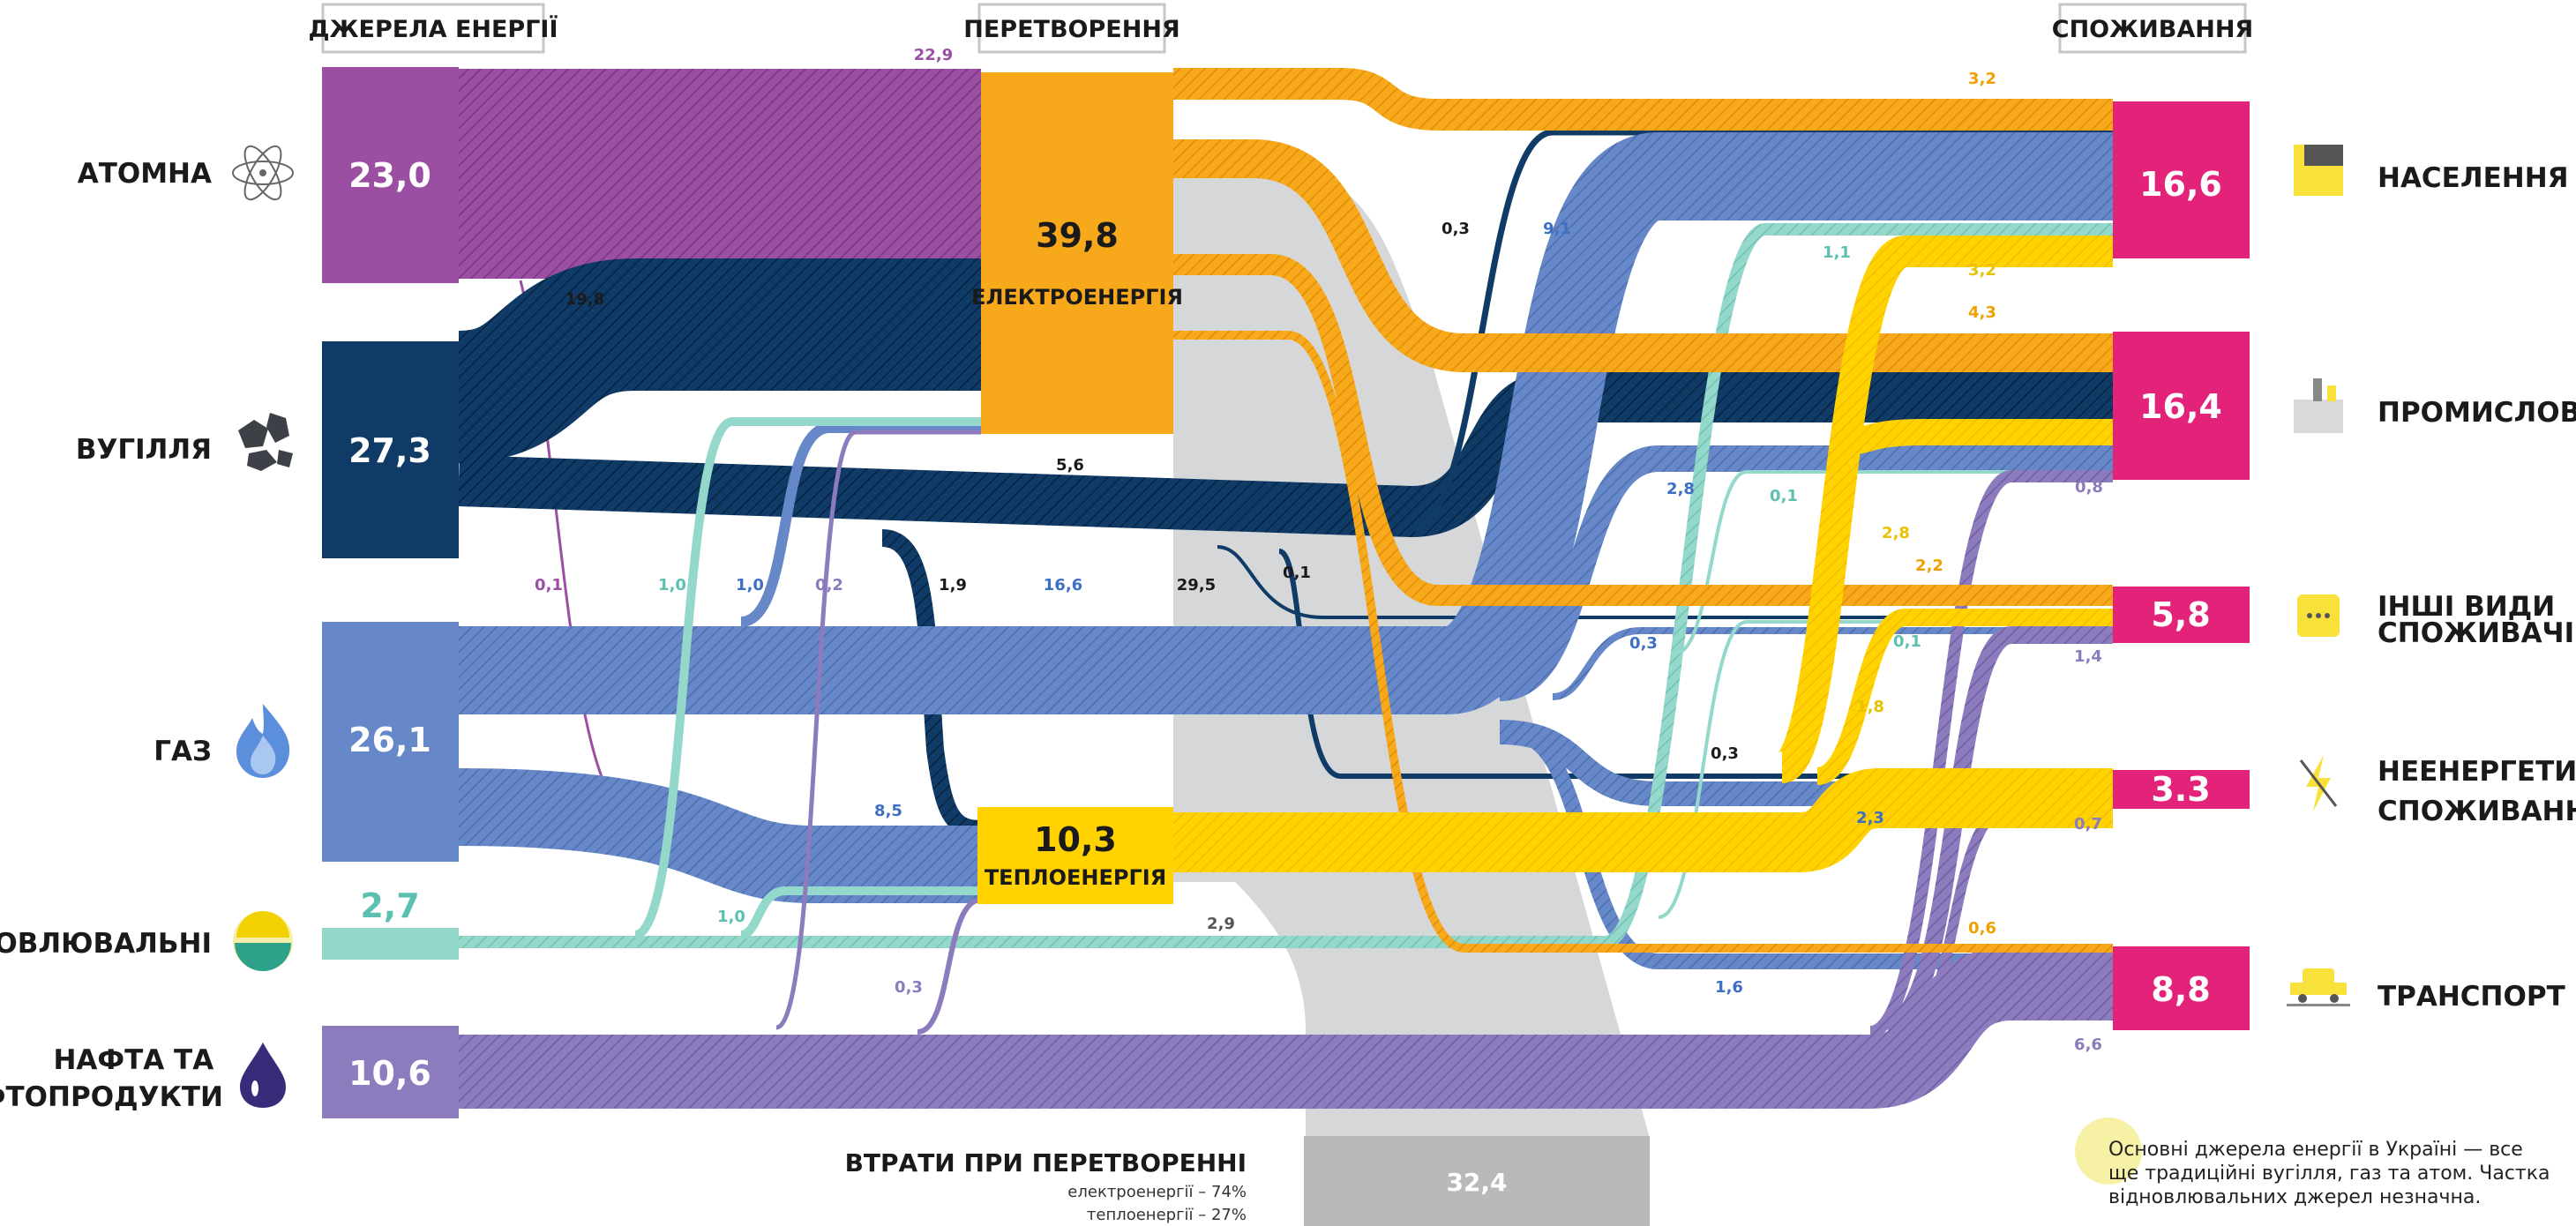  Describe the element at coordinates (1983, 437) in the screenshot. I see `flow-heat-industry` at that location.